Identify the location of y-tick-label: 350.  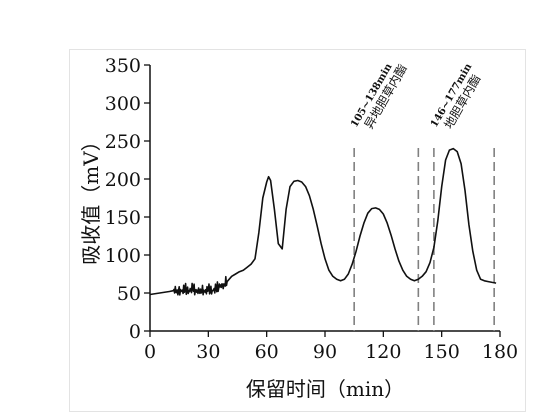
(123, 66).